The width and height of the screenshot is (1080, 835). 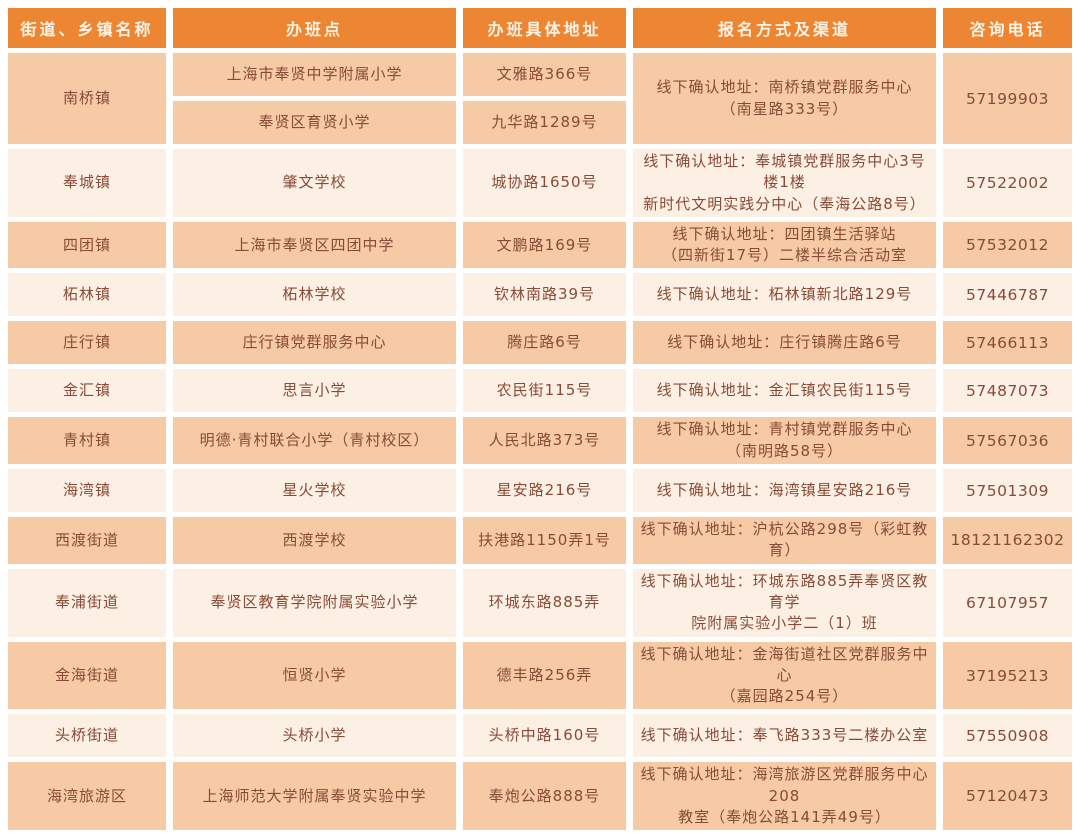 I want to click on address-cell: 环城东路885弄, so click(x=544, y=602).